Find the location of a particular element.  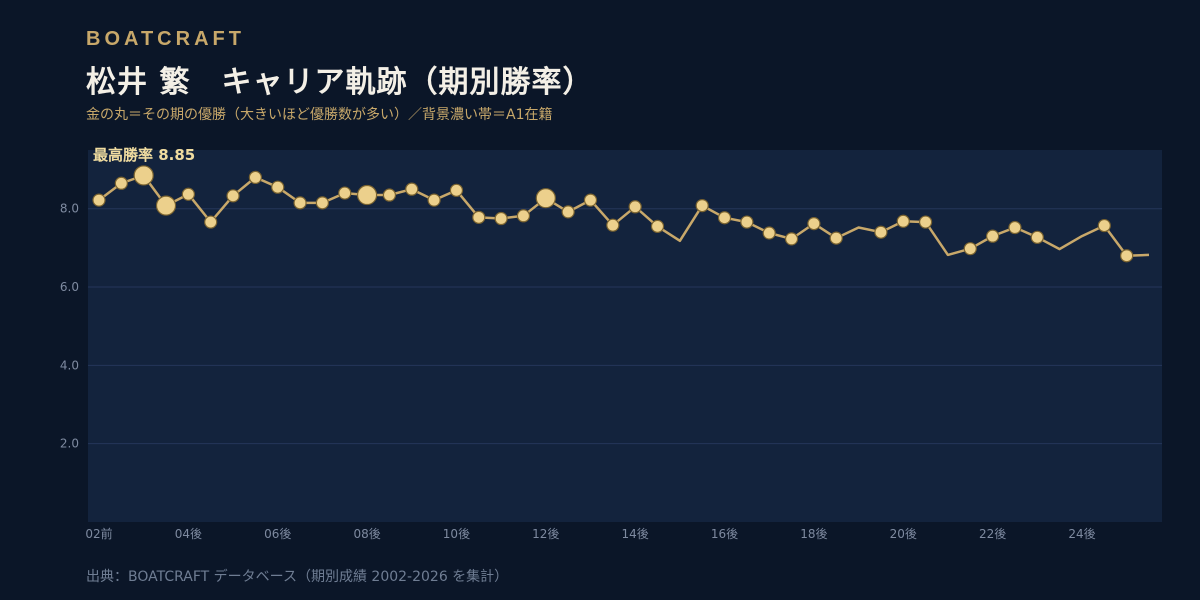

chart-title: 松井 繁 キャリア軌跡（期別勝率） is located at coordinates (340, 82).